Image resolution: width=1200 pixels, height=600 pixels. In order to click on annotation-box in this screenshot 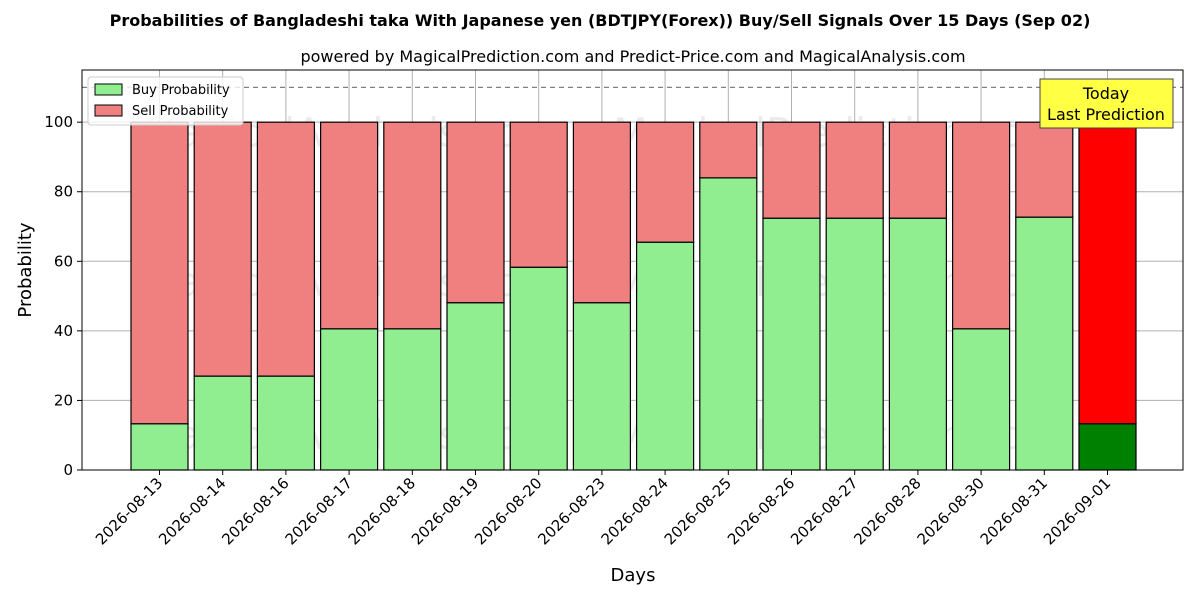, I will do `click(1106, 103)`.